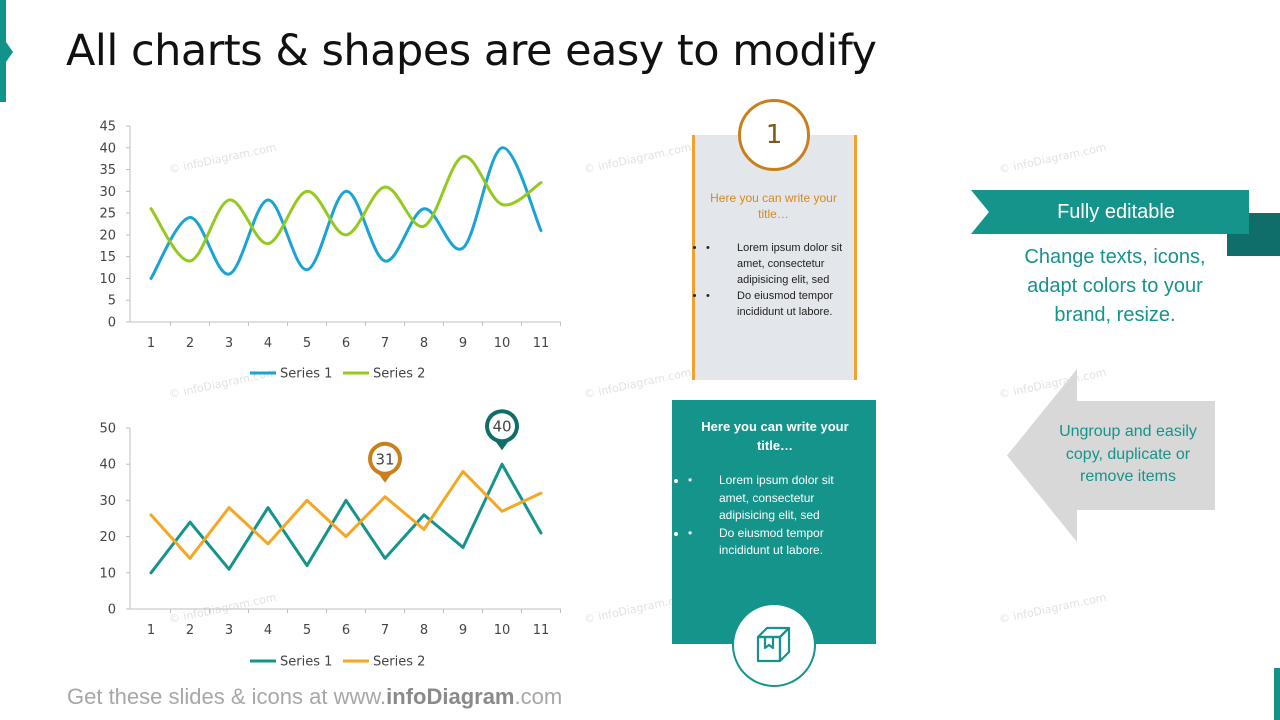 This screenshot has height=720, width=1280. What do you see at coordinates (1116, 211) in the screenshot?
I see `ribbon-label: Fully editable` at bounding box center [1116, 211].